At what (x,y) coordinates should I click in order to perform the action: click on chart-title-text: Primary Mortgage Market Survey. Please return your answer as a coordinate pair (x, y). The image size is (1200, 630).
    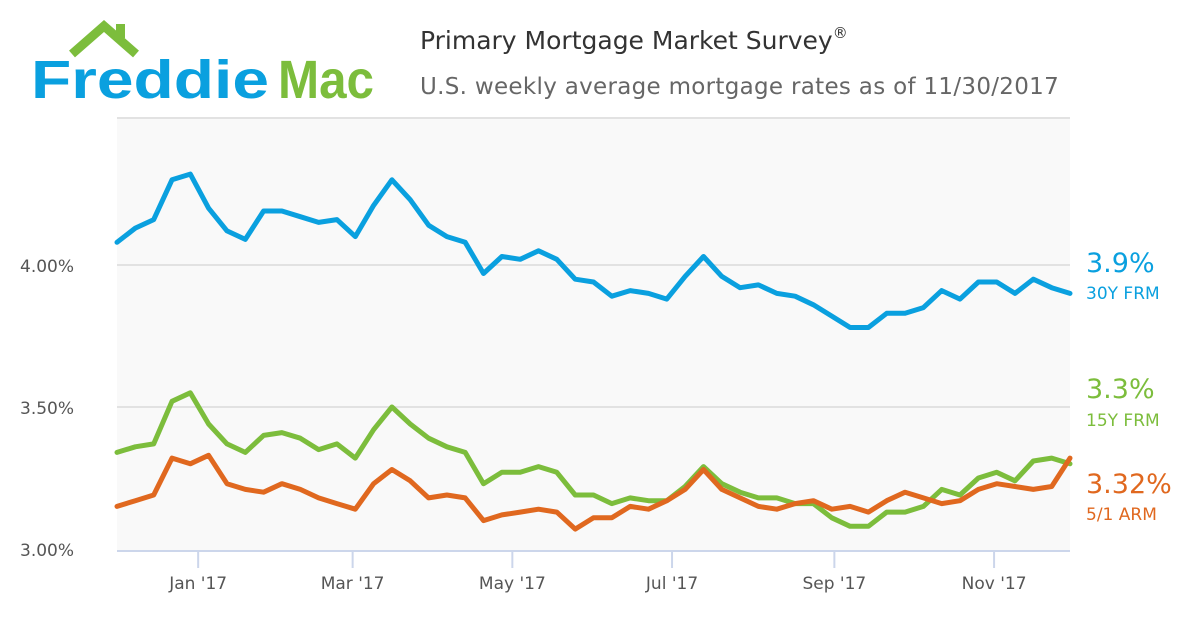
    Looking at the image, I should click on (626, 40).